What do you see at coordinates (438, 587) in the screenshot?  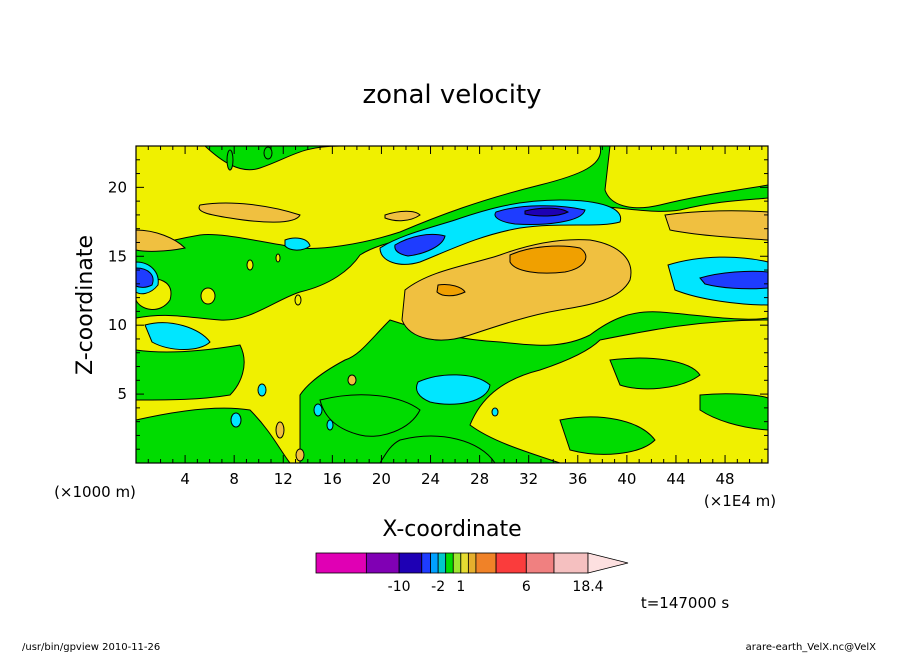 I see `colorbar-tick-label: -2` at bounding box center [438, 587].